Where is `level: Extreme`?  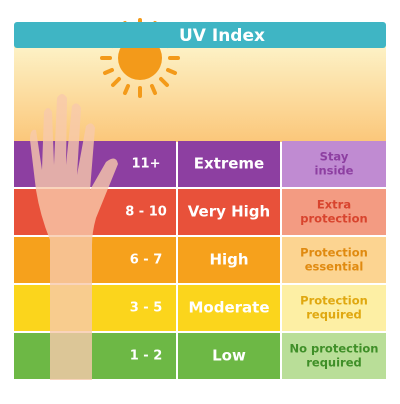
level: Extreme is located at coordinates (229, 164).